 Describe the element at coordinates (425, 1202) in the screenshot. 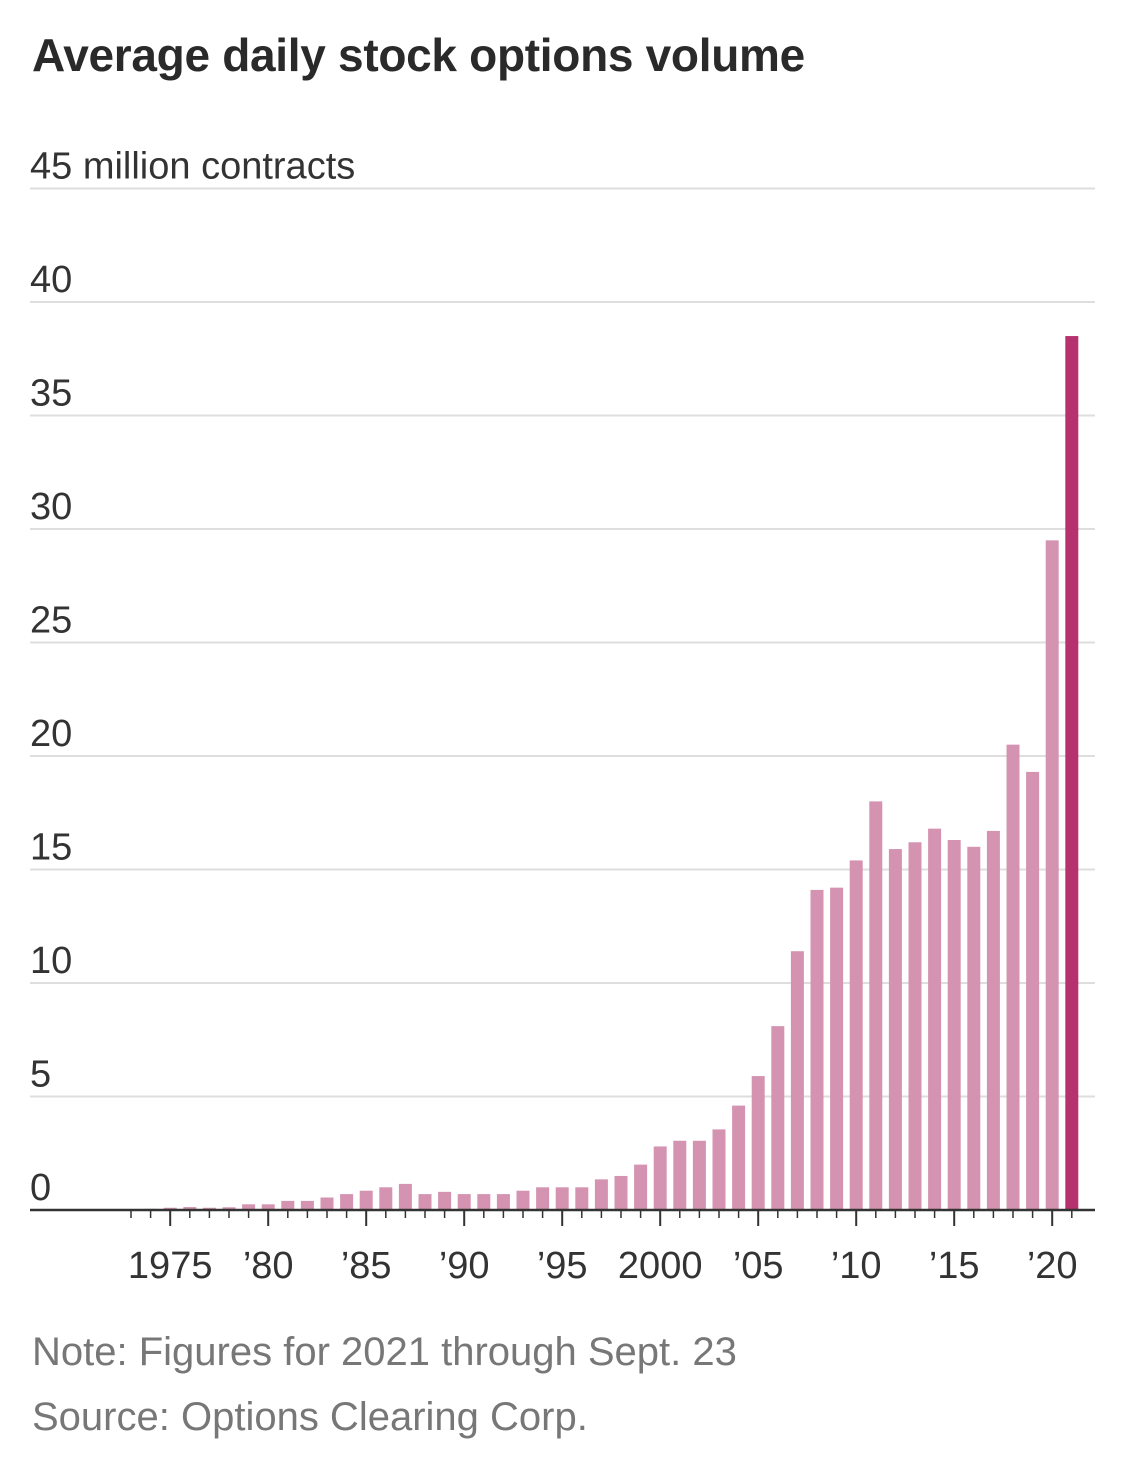

I see `bar-1988` at that location.